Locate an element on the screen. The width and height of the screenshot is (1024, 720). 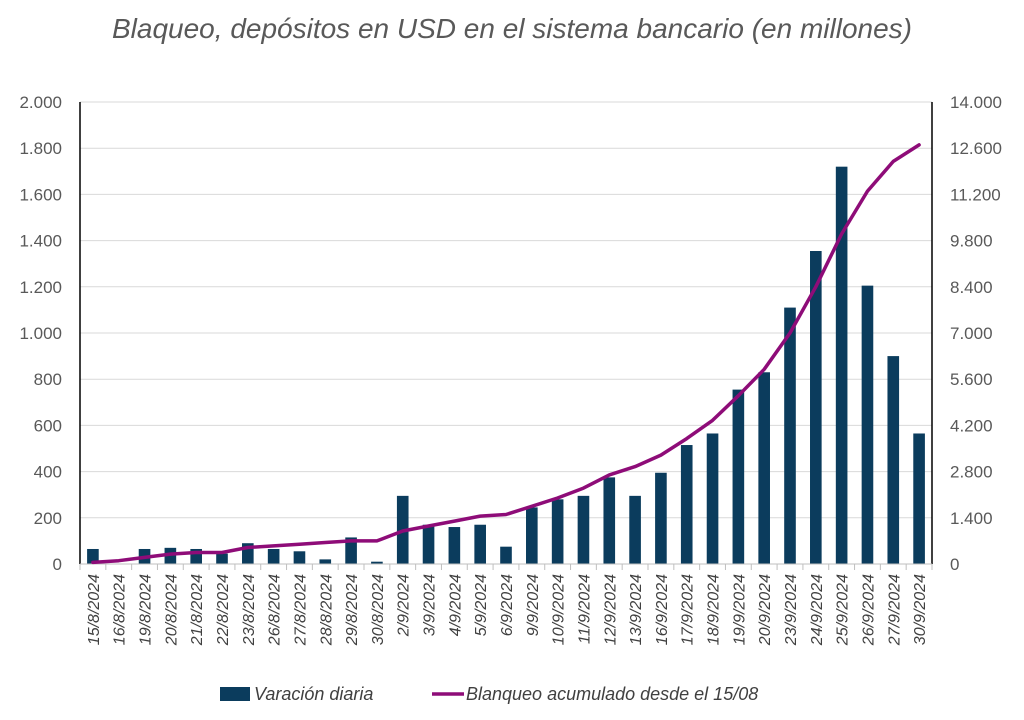
x-tick-label: 23/9/2024 is located at coordinates (791, 610).